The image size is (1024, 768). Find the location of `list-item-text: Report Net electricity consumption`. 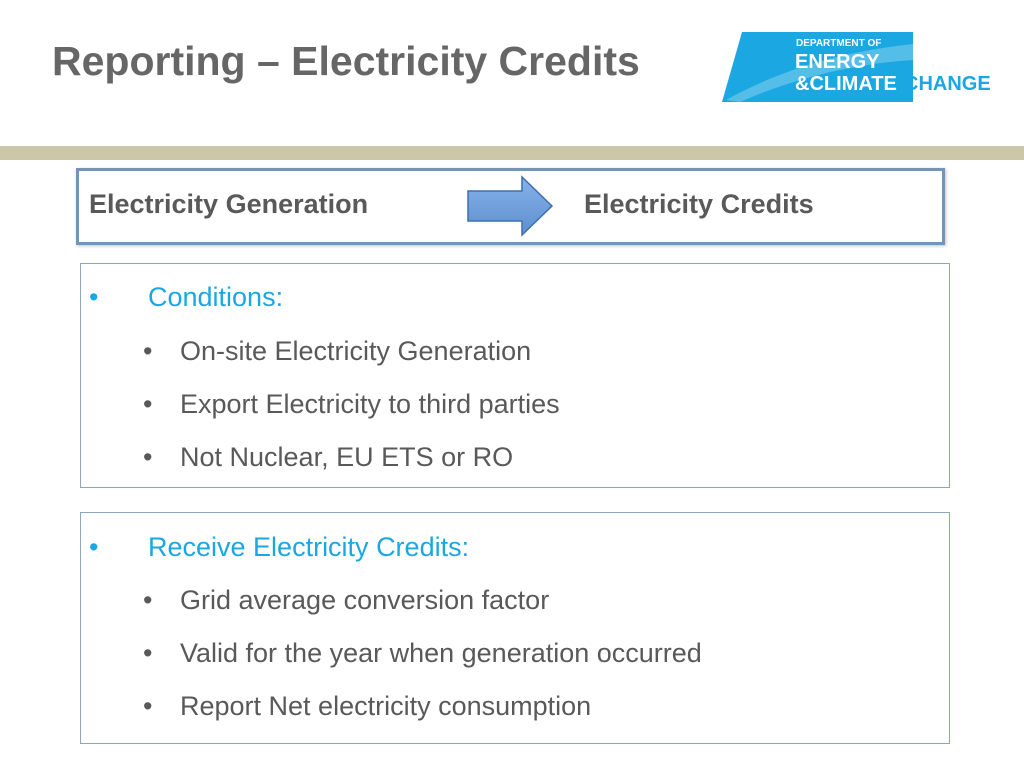

list-item-text: Report Net electricity consumption is located at coordinates (386, 706).